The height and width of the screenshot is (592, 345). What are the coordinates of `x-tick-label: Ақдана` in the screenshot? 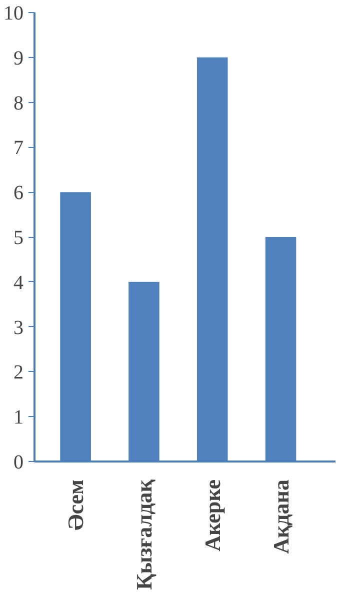 It's located at (281, 516).